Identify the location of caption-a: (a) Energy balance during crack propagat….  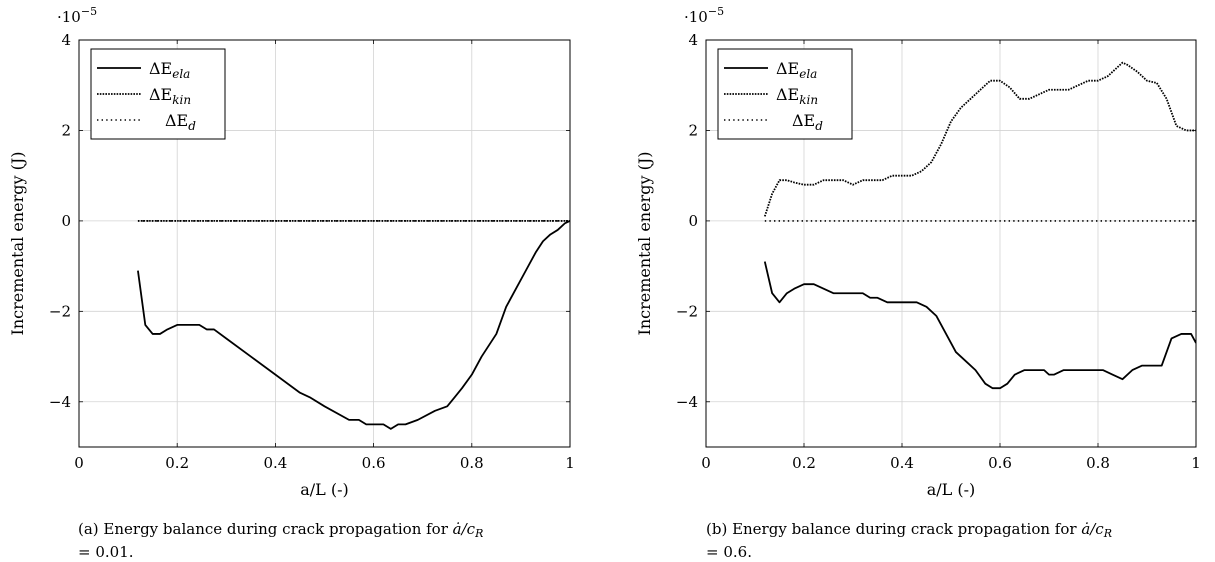
(338, 541).